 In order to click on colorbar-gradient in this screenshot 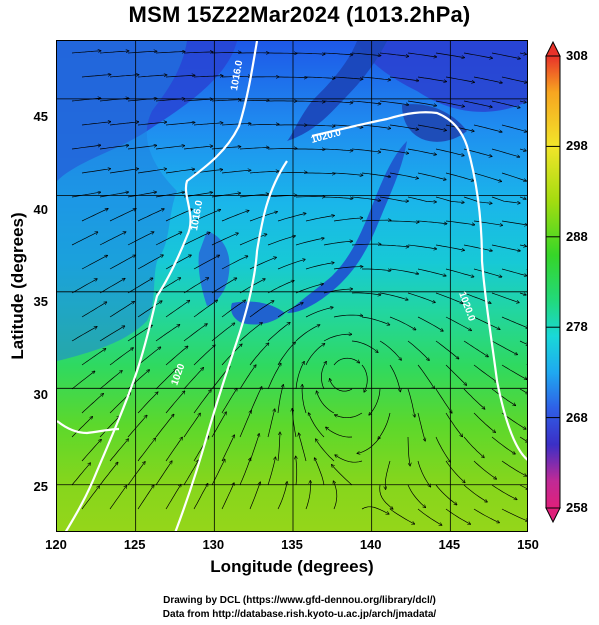, I will do `click(553, 282)`.